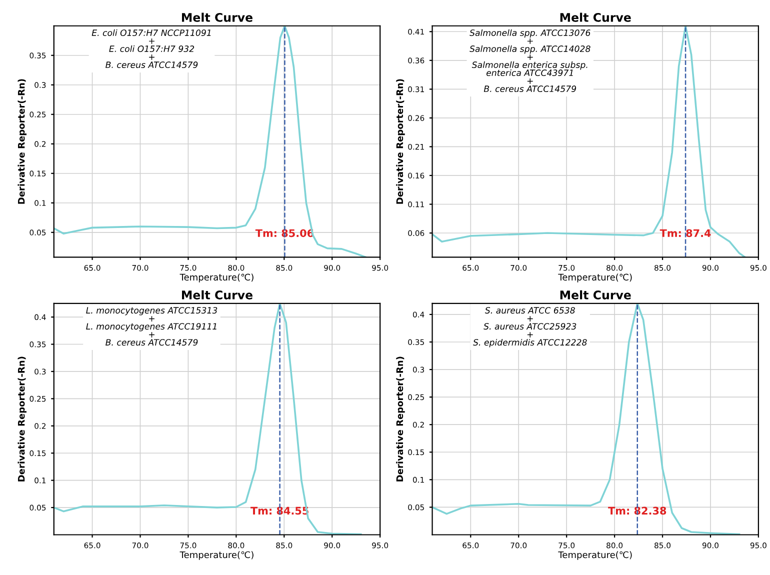 This screenshot has height=575, width=770. What do you see at coordinates (151, 48) in the screenshot?
I see `annotation: E. coli O157:H7 NCCP11091 + E. coli O157:H7 932 + B. cereus ATCC14579` at bounding box center [151, 48].